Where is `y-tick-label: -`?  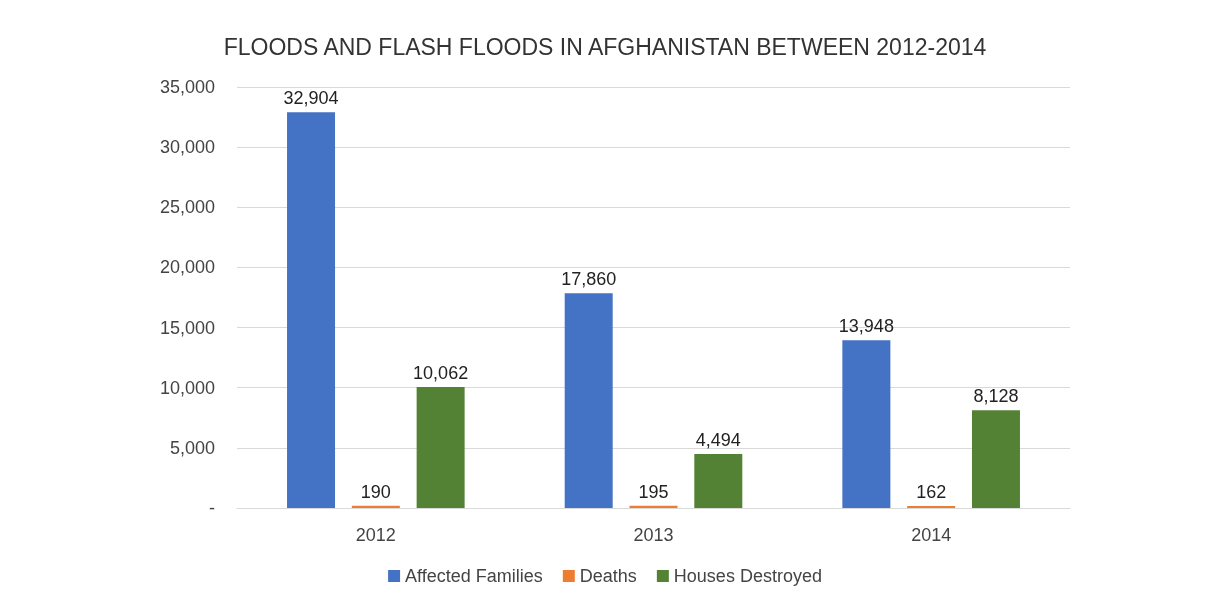 y-tick-label: - is located at coordinates (212, 508).